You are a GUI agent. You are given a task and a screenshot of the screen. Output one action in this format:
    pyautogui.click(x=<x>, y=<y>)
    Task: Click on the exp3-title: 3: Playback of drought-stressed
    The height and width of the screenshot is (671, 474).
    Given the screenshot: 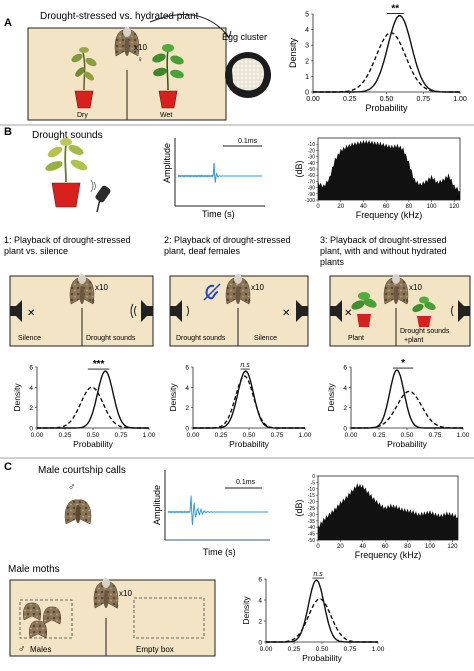 What is the action you would take?
    pyautogui.click(x=383, y=240)
    